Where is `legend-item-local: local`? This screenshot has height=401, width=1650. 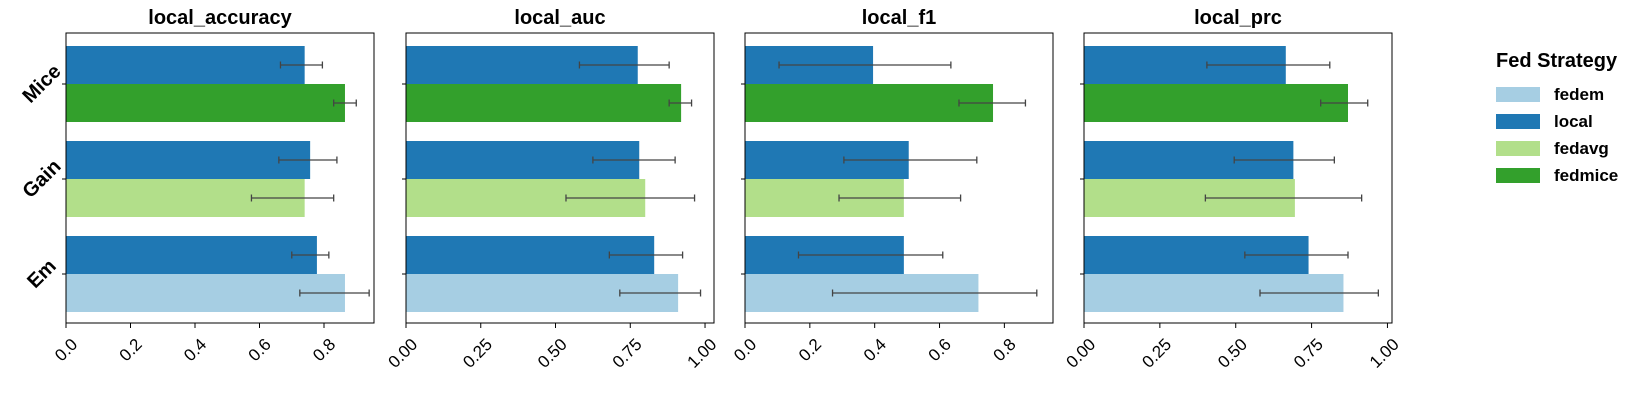 legend-item-local: local is located at coordinates (1571, 121).